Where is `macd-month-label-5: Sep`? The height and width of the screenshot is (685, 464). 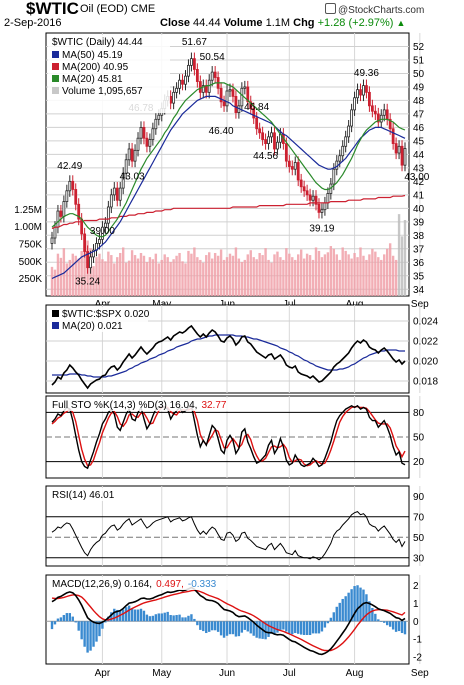 macd-month-label-5: Sep is located at coordinates (420, 673).